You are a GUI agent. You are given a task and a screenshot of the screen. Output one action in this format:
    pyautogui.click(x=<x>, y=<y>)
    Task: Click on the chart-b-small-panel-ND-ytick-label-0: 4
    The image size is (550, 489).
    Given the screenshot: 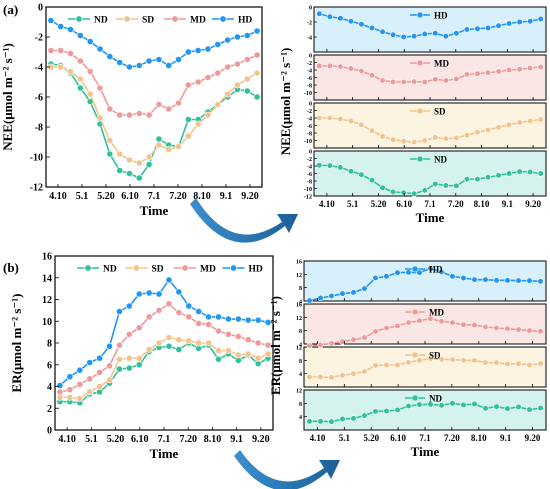 What is the action you would take?
    pyautogui.click(x=300, y=418)
    